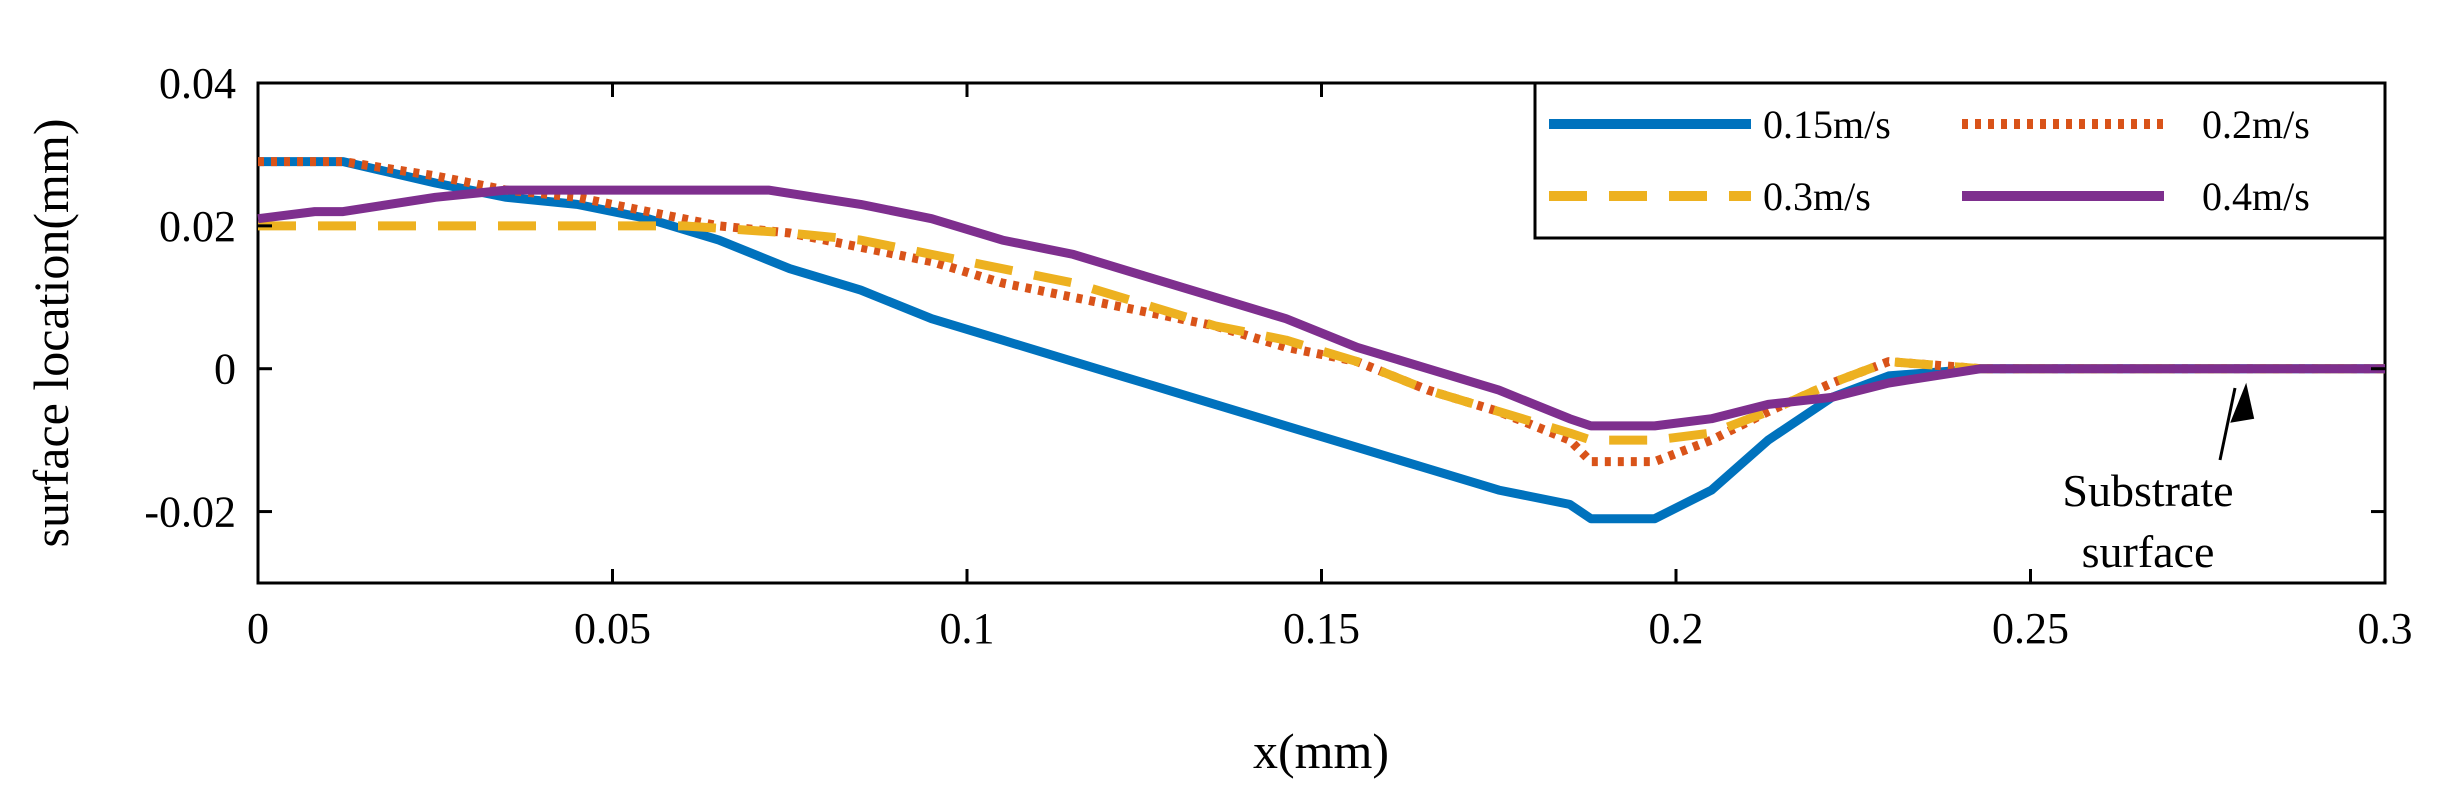  I want to click on y-tick-label: -0.02, so click(190, 512).